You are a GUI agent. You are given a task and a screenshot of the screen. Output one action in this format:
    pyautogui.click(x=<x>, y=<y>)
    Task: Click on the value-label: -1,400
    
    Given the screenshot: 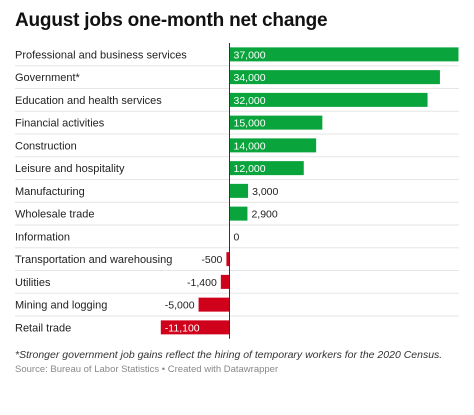 What is the action you would take?
    pyautogui.click(x=202, y=283)
    